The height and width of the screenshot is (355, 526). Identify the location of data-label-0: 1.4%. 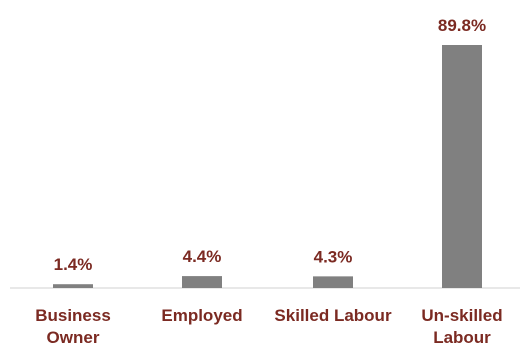
(73, 264).